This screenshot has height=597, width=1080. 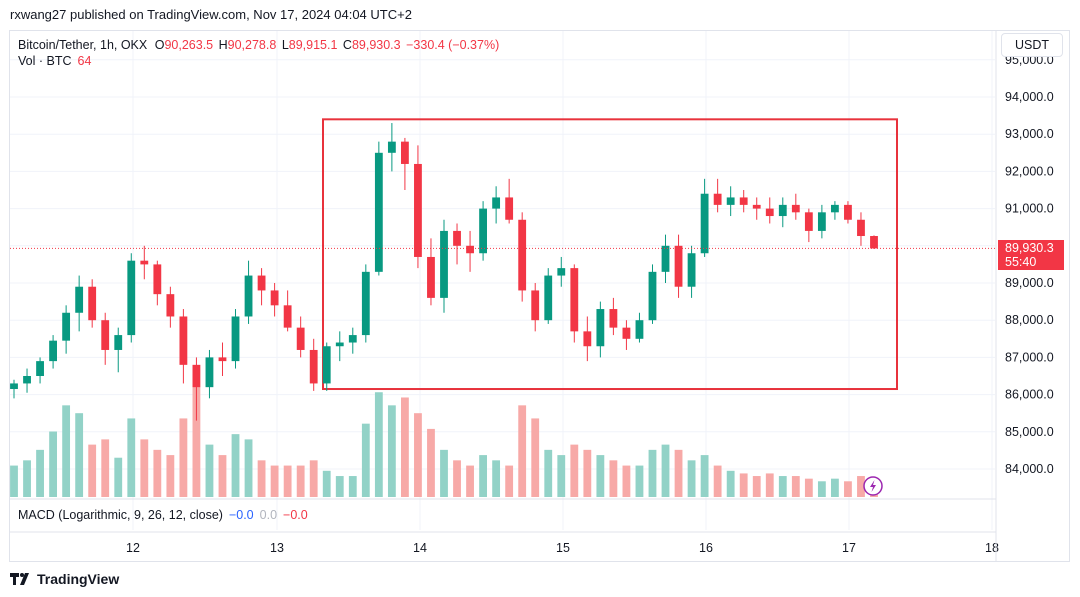 I want to click on close-value: 89,930.3, so click(x=376, y=45).